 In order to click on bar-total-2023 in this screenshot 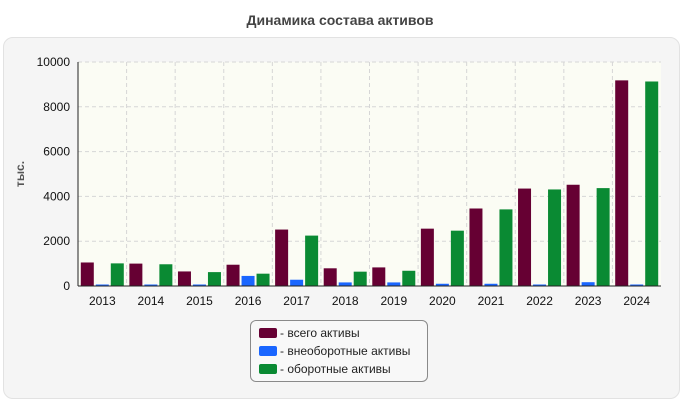, I will do `click(573, 235)`.